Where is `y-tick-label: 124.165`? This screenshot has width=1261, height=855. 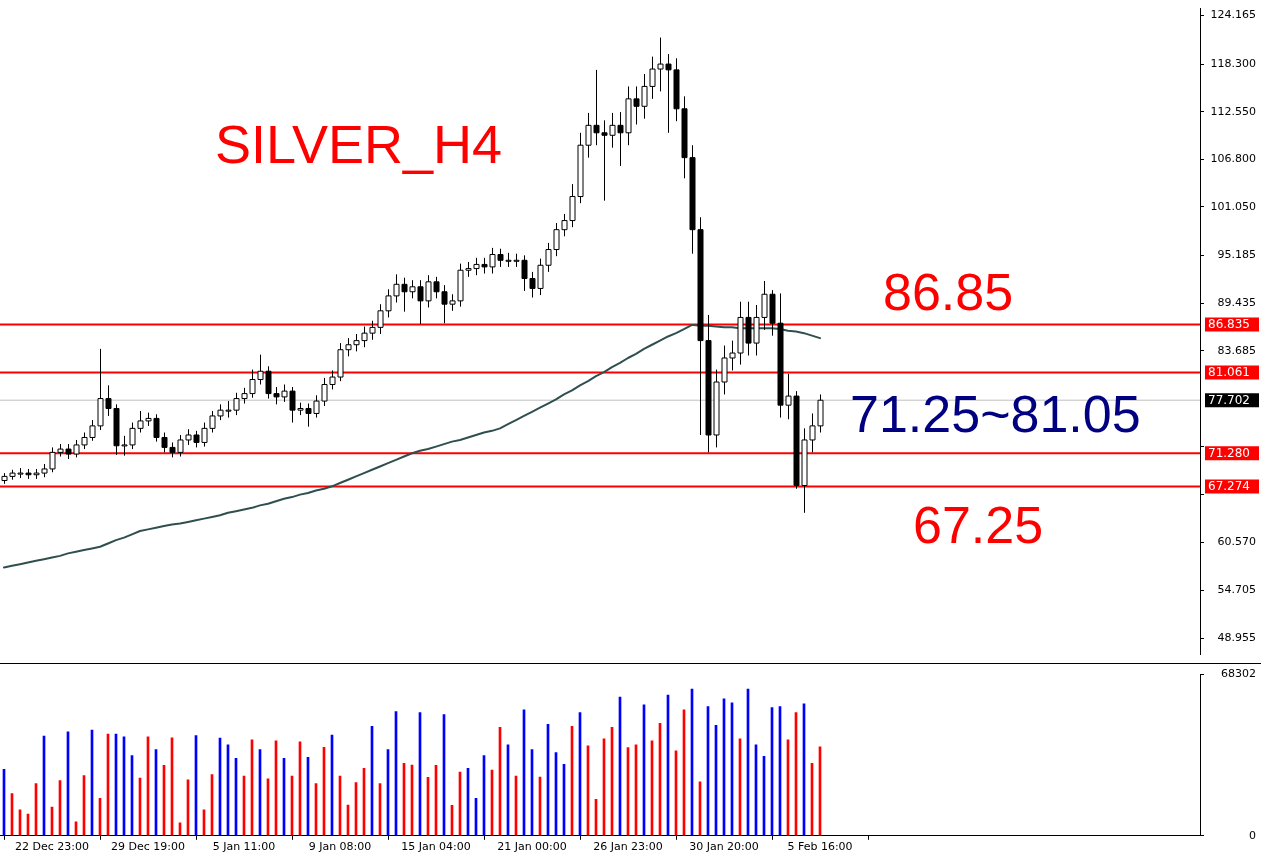
y-tick-label: 124.165 is located at coordinates (1233, 15).